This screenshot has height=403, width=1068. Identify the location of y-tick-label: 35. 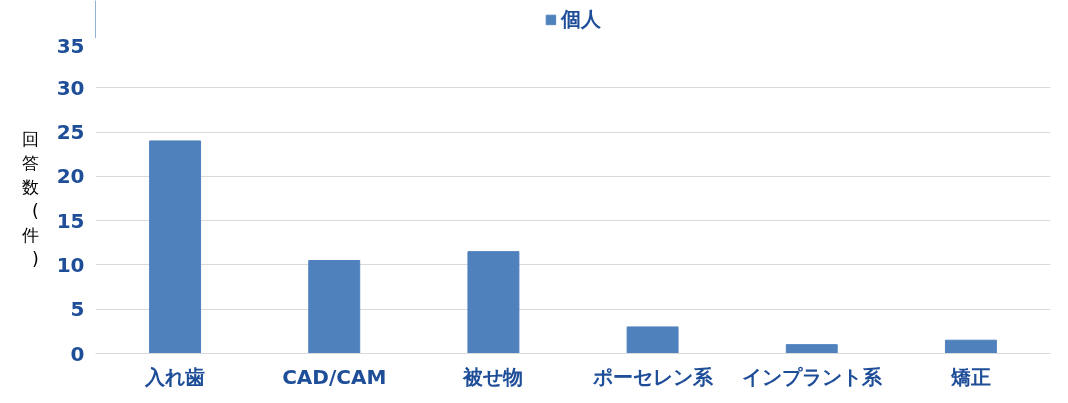
(70, 45).